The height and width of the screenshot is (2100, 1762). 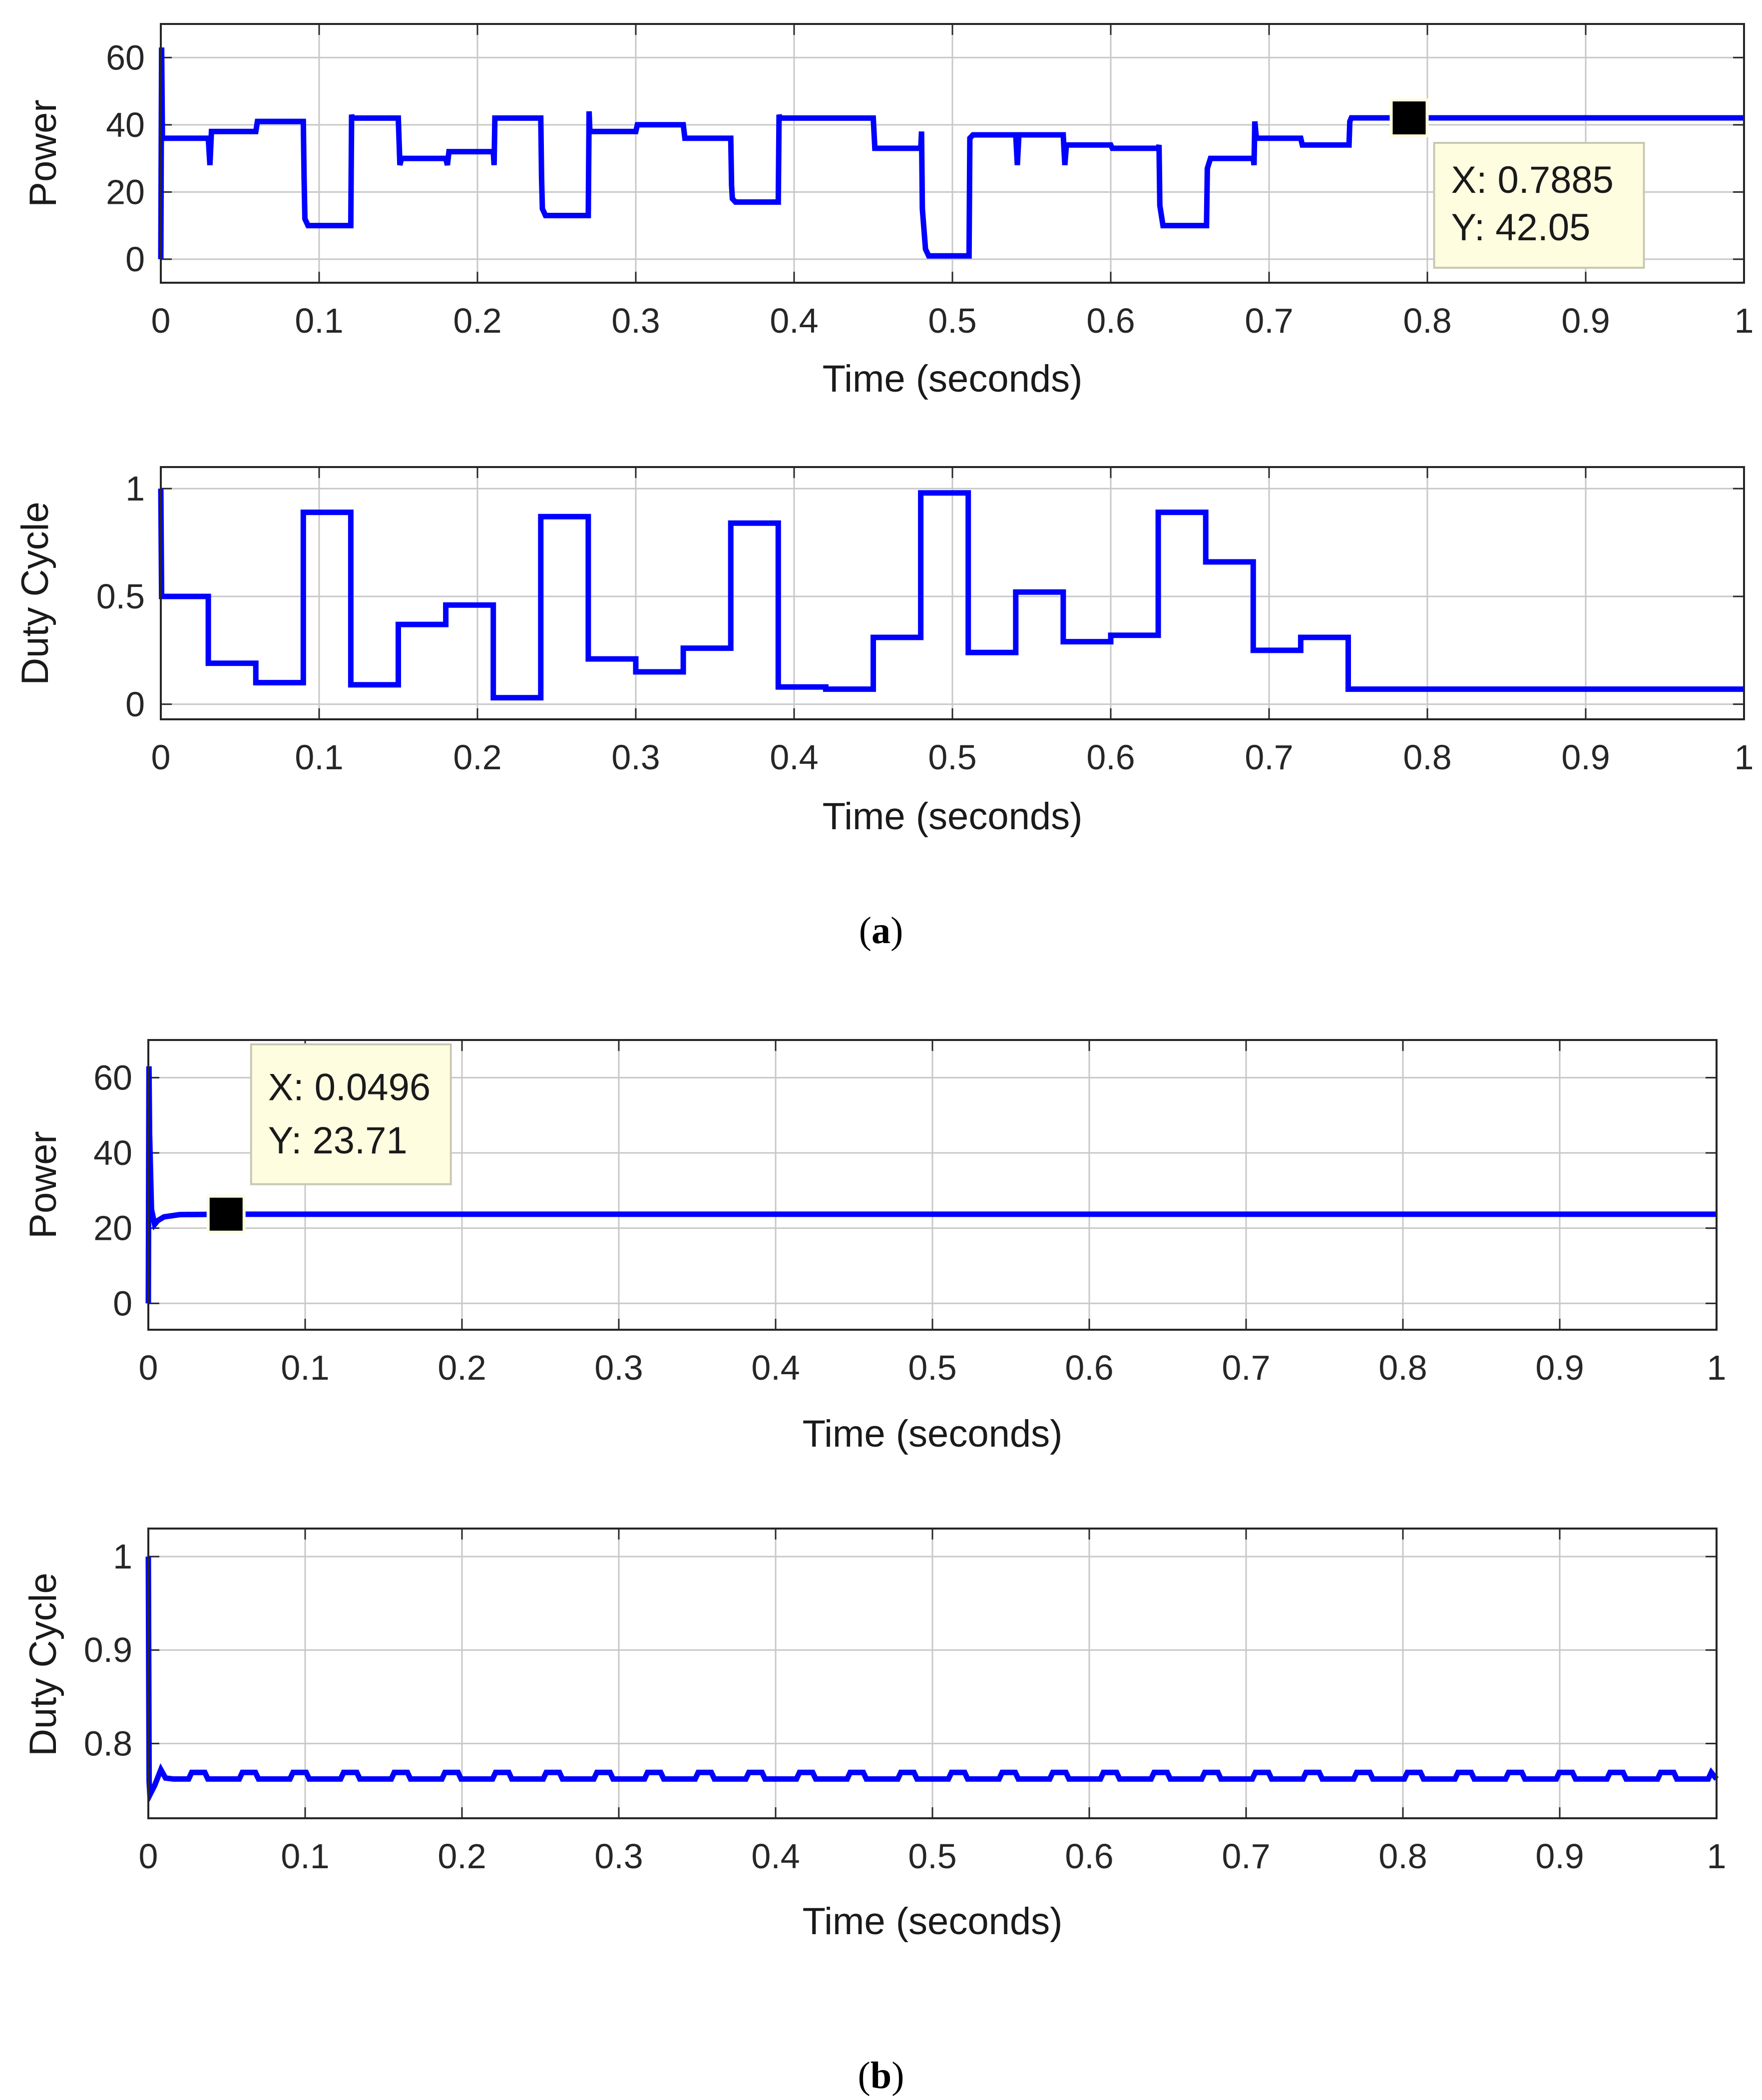 What do you see at coordinates (865, 2076) in the screenshot?
I see `panel-label-b-open: (` at bounding box center [865, 2076].